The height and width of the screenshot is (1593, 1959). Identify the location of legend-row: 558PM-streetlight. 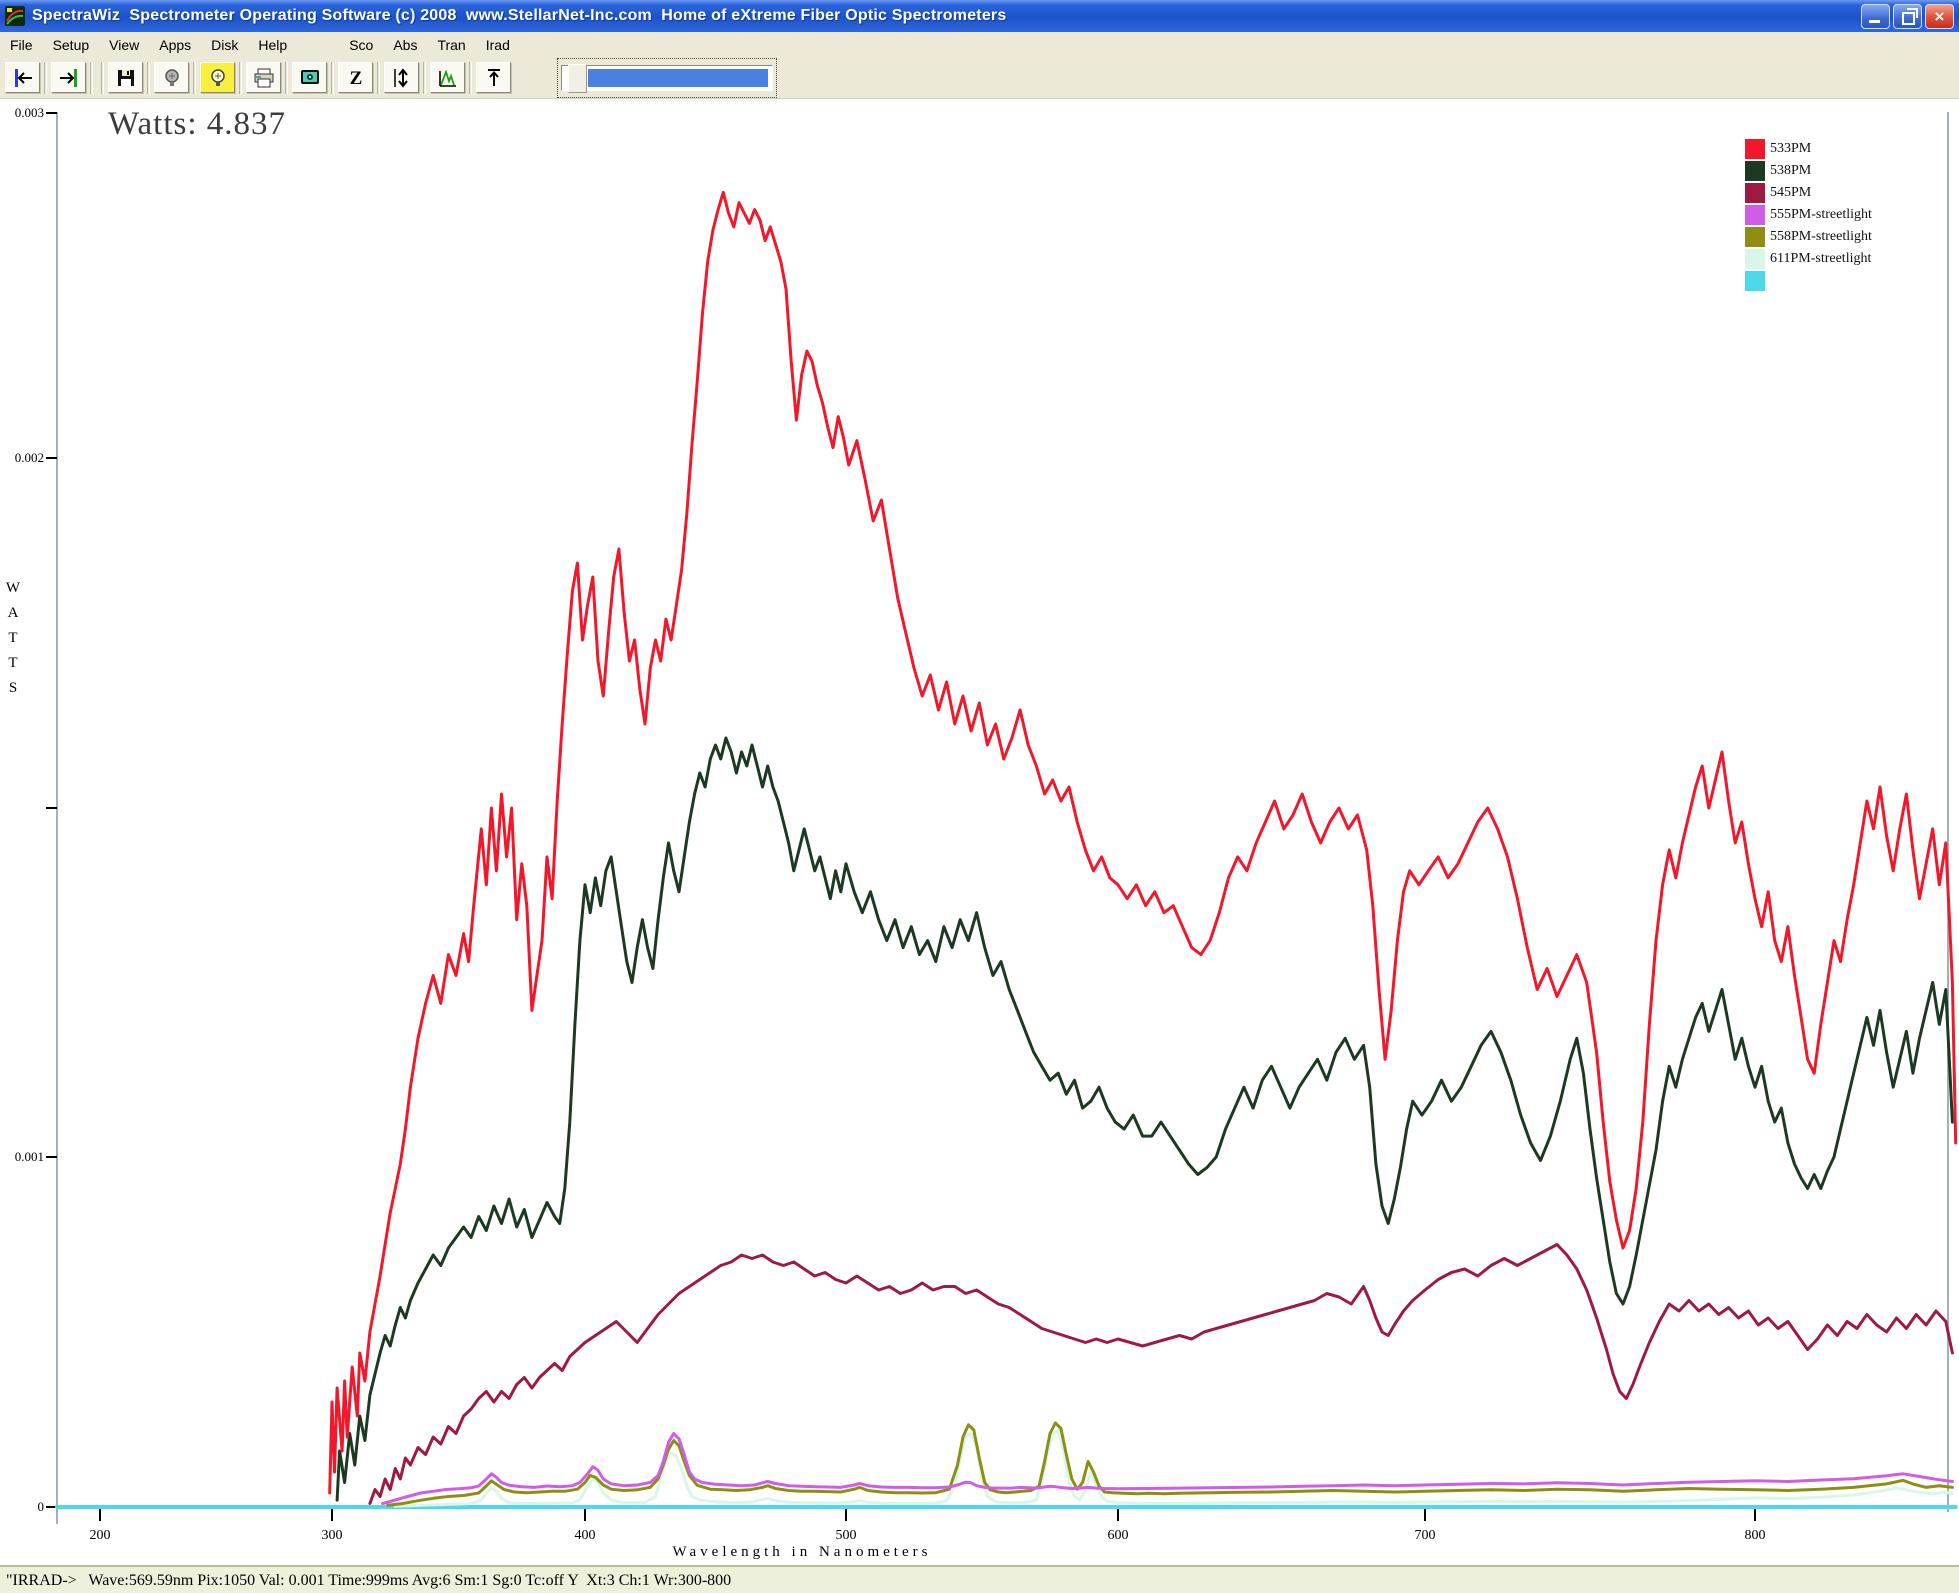
(1808, 237).